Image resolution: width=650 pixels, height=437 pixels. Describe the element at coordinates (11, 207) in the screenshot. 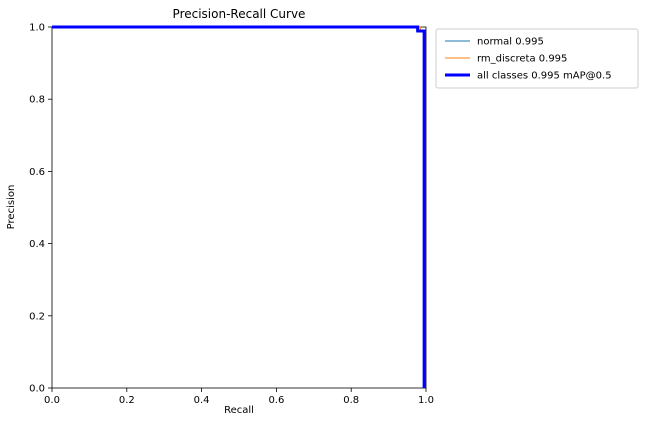

I see `y-axis-label: Precision` at that location.